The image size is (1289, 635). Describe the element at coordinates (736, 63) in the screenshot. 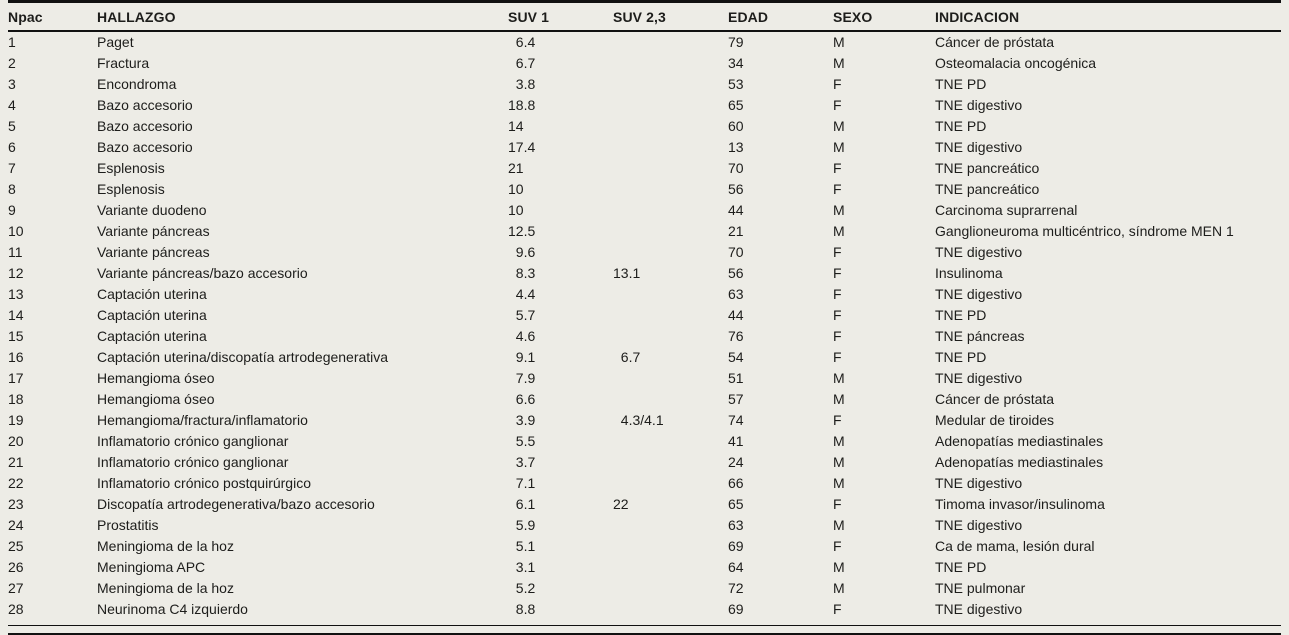

I see `cell-edad: 34` at that location.